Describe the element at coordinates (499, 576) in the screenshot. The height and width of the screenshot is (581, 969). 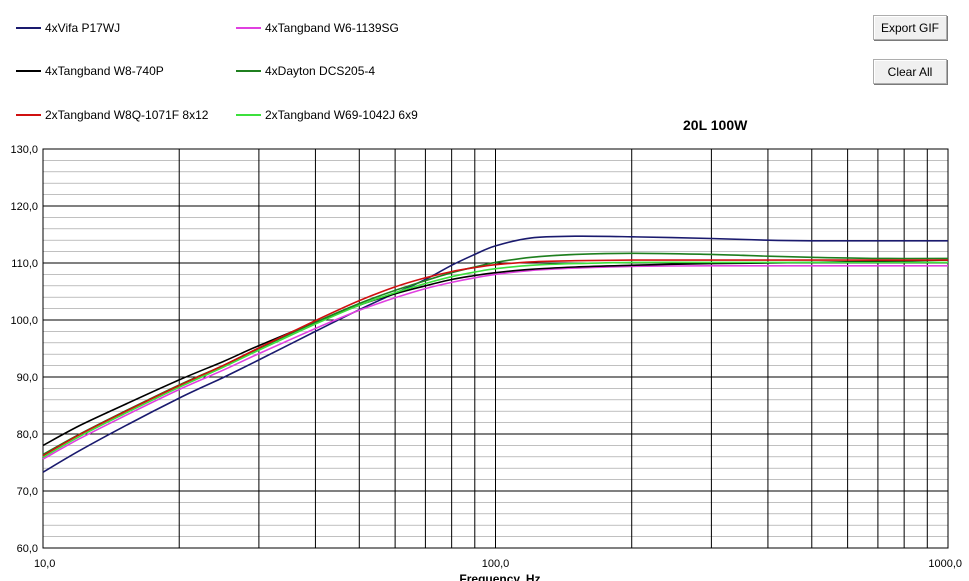
I see `x-axis-label: Frequency, Hz` at that location.